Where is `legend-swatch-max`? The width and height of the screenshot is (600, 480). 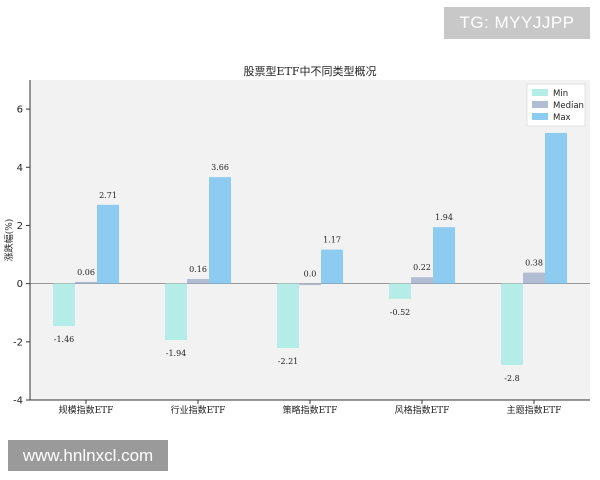
legend-swatch-max is located at coordinates (540, 116).